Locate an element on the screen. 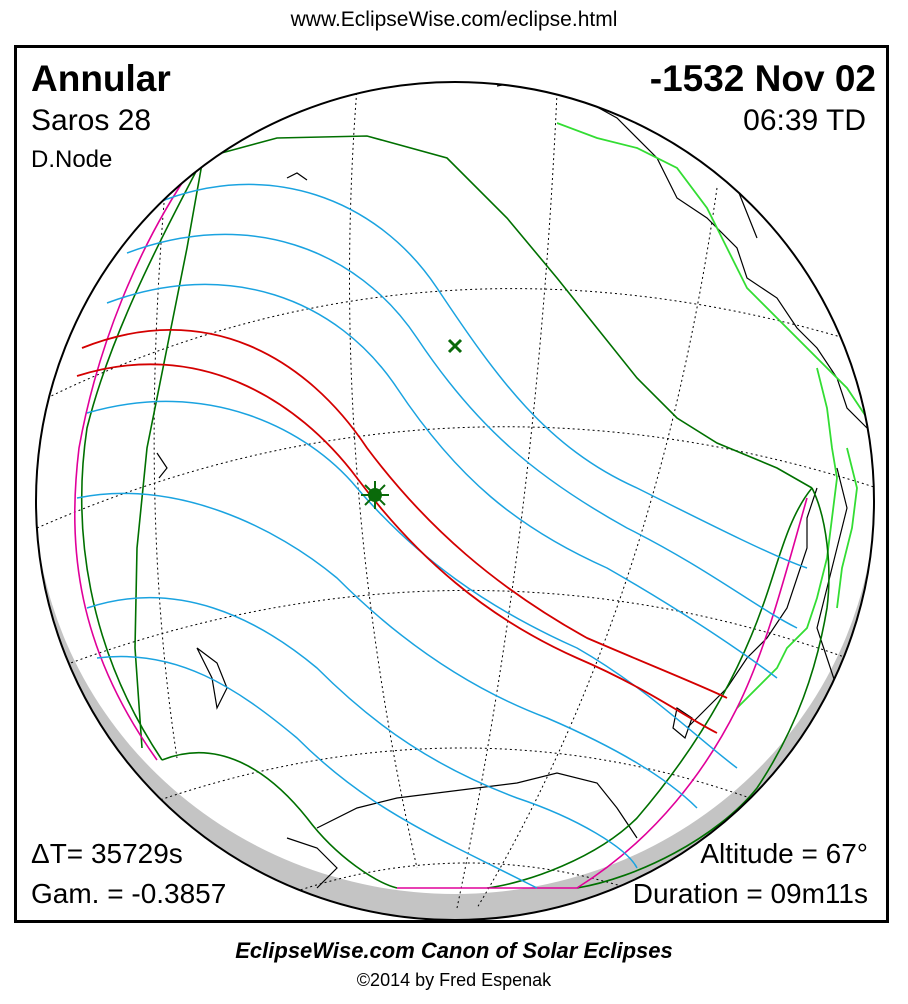  greatest-eclipse-marker is located at coordinates (375, 495).